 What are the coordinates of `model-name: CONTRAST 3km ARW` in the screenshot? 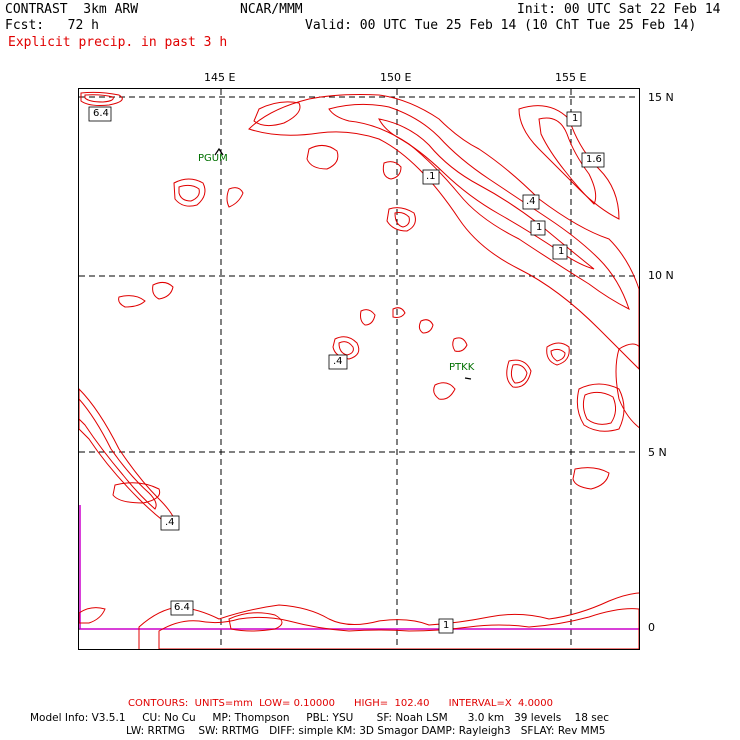 It's located at (72, 9).